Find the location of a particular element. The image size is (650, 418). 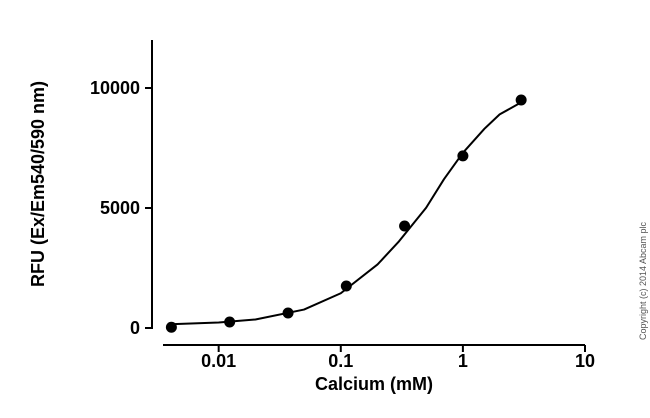

x-tick-label: 10 is located at coordinates (585, 361).